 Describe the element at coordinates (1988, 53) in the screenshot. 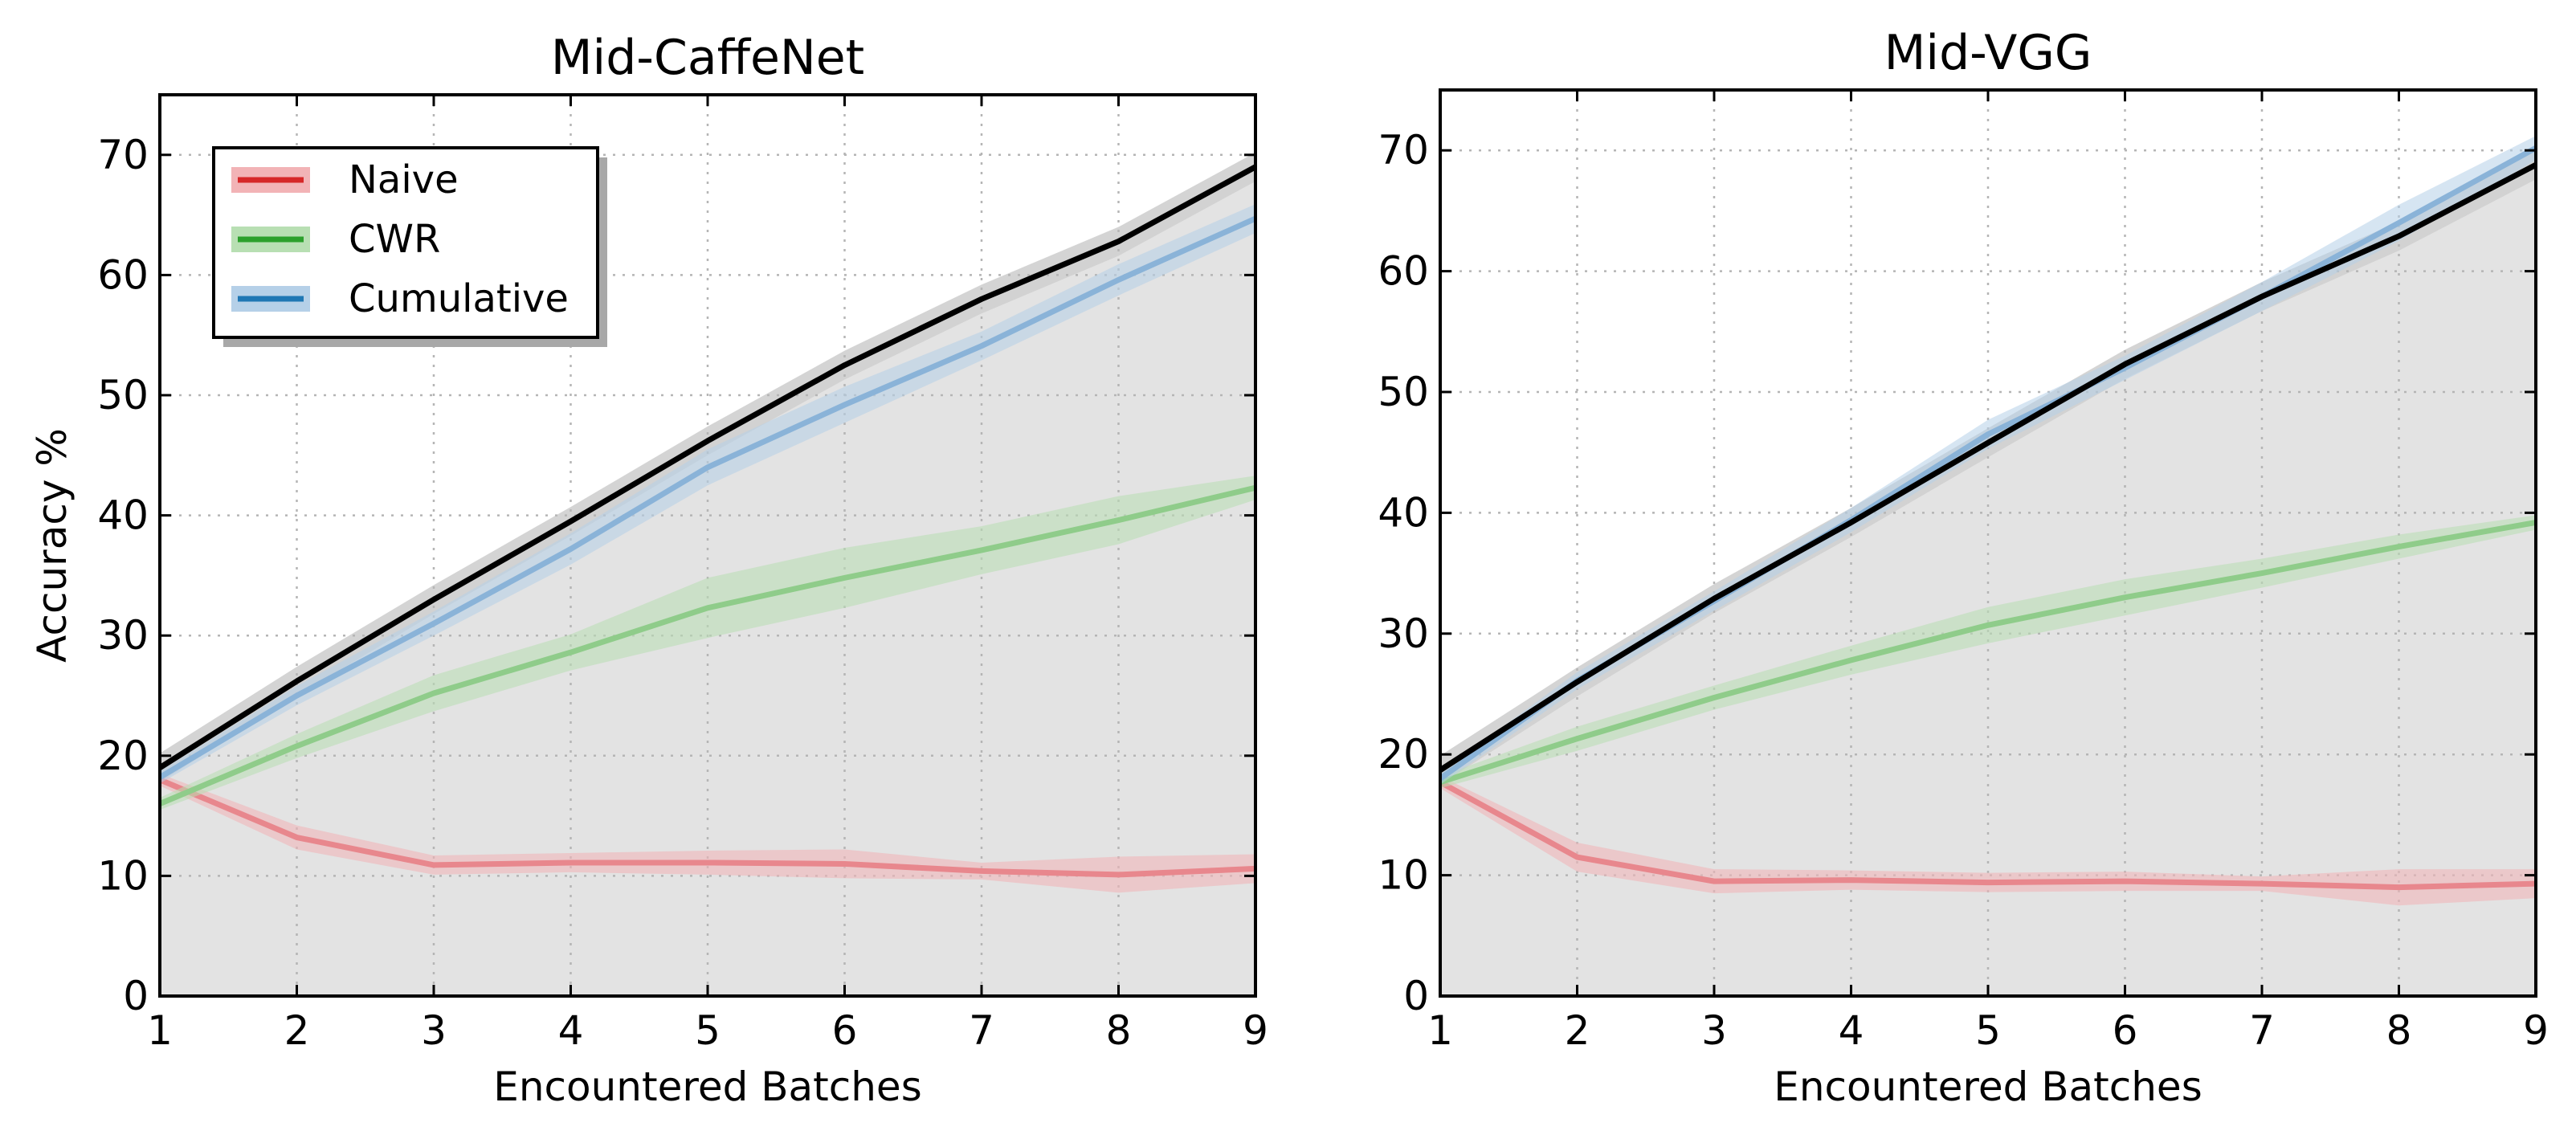

I see `chart-title: Mid-VGG` at that location.